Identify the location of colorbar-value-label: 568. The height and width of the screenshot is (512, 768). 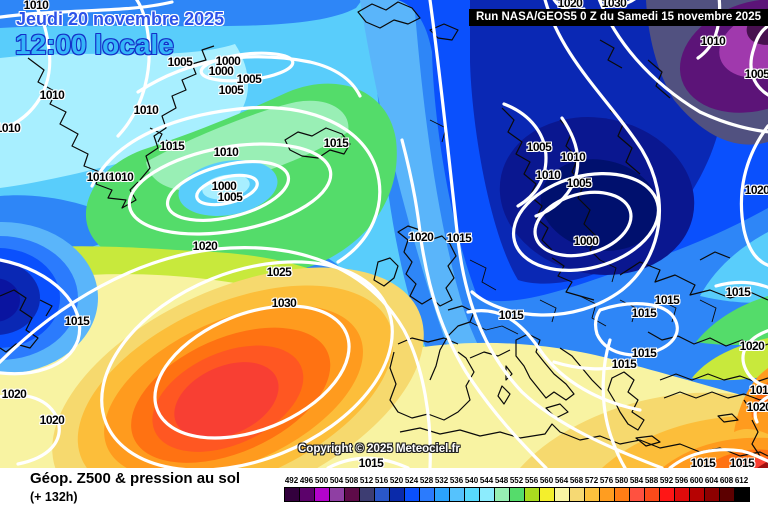
(576, 480).